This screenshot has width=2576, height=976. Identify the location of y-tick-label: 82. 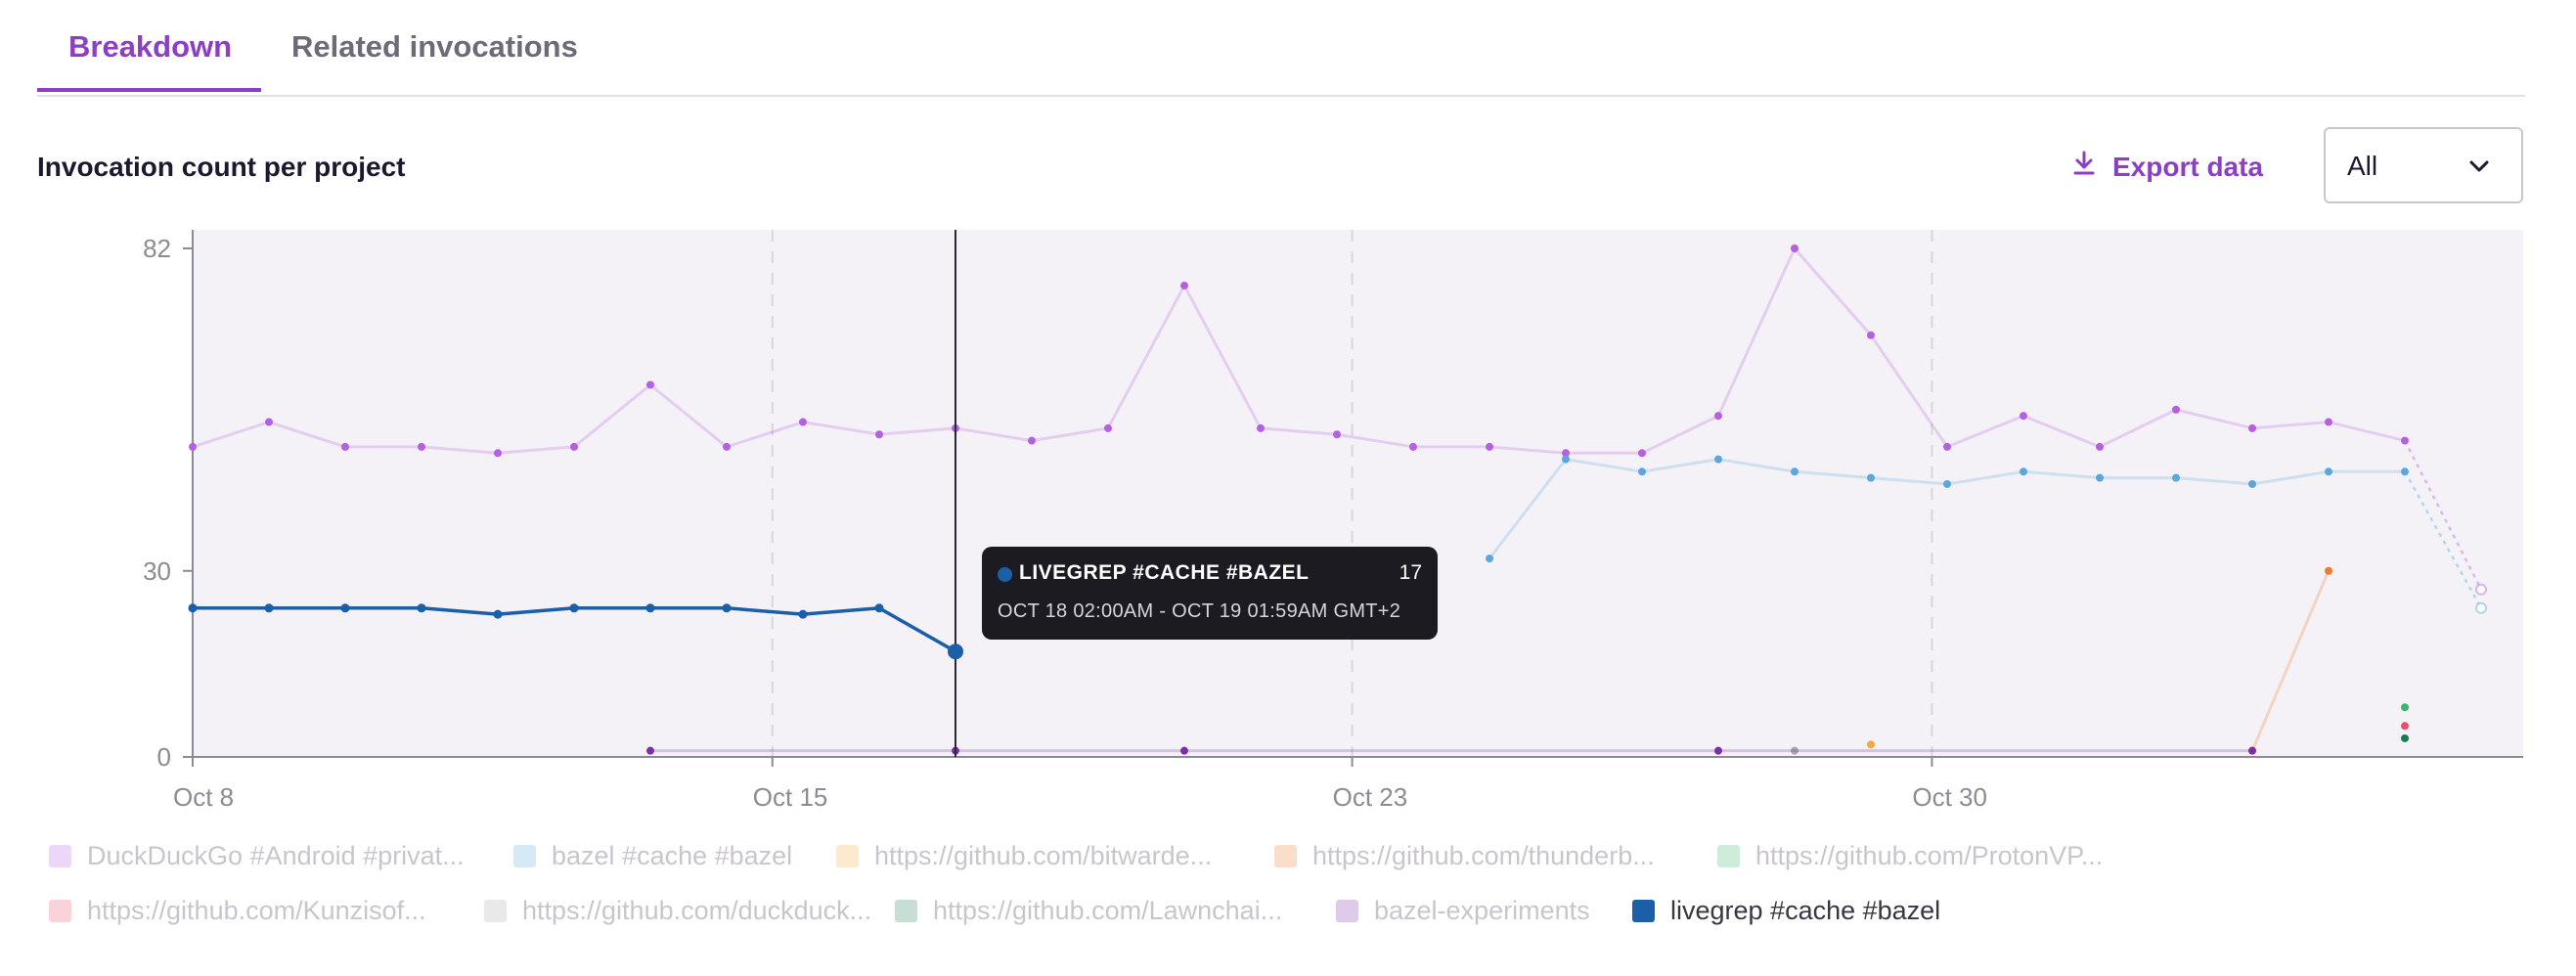
(157, 248).